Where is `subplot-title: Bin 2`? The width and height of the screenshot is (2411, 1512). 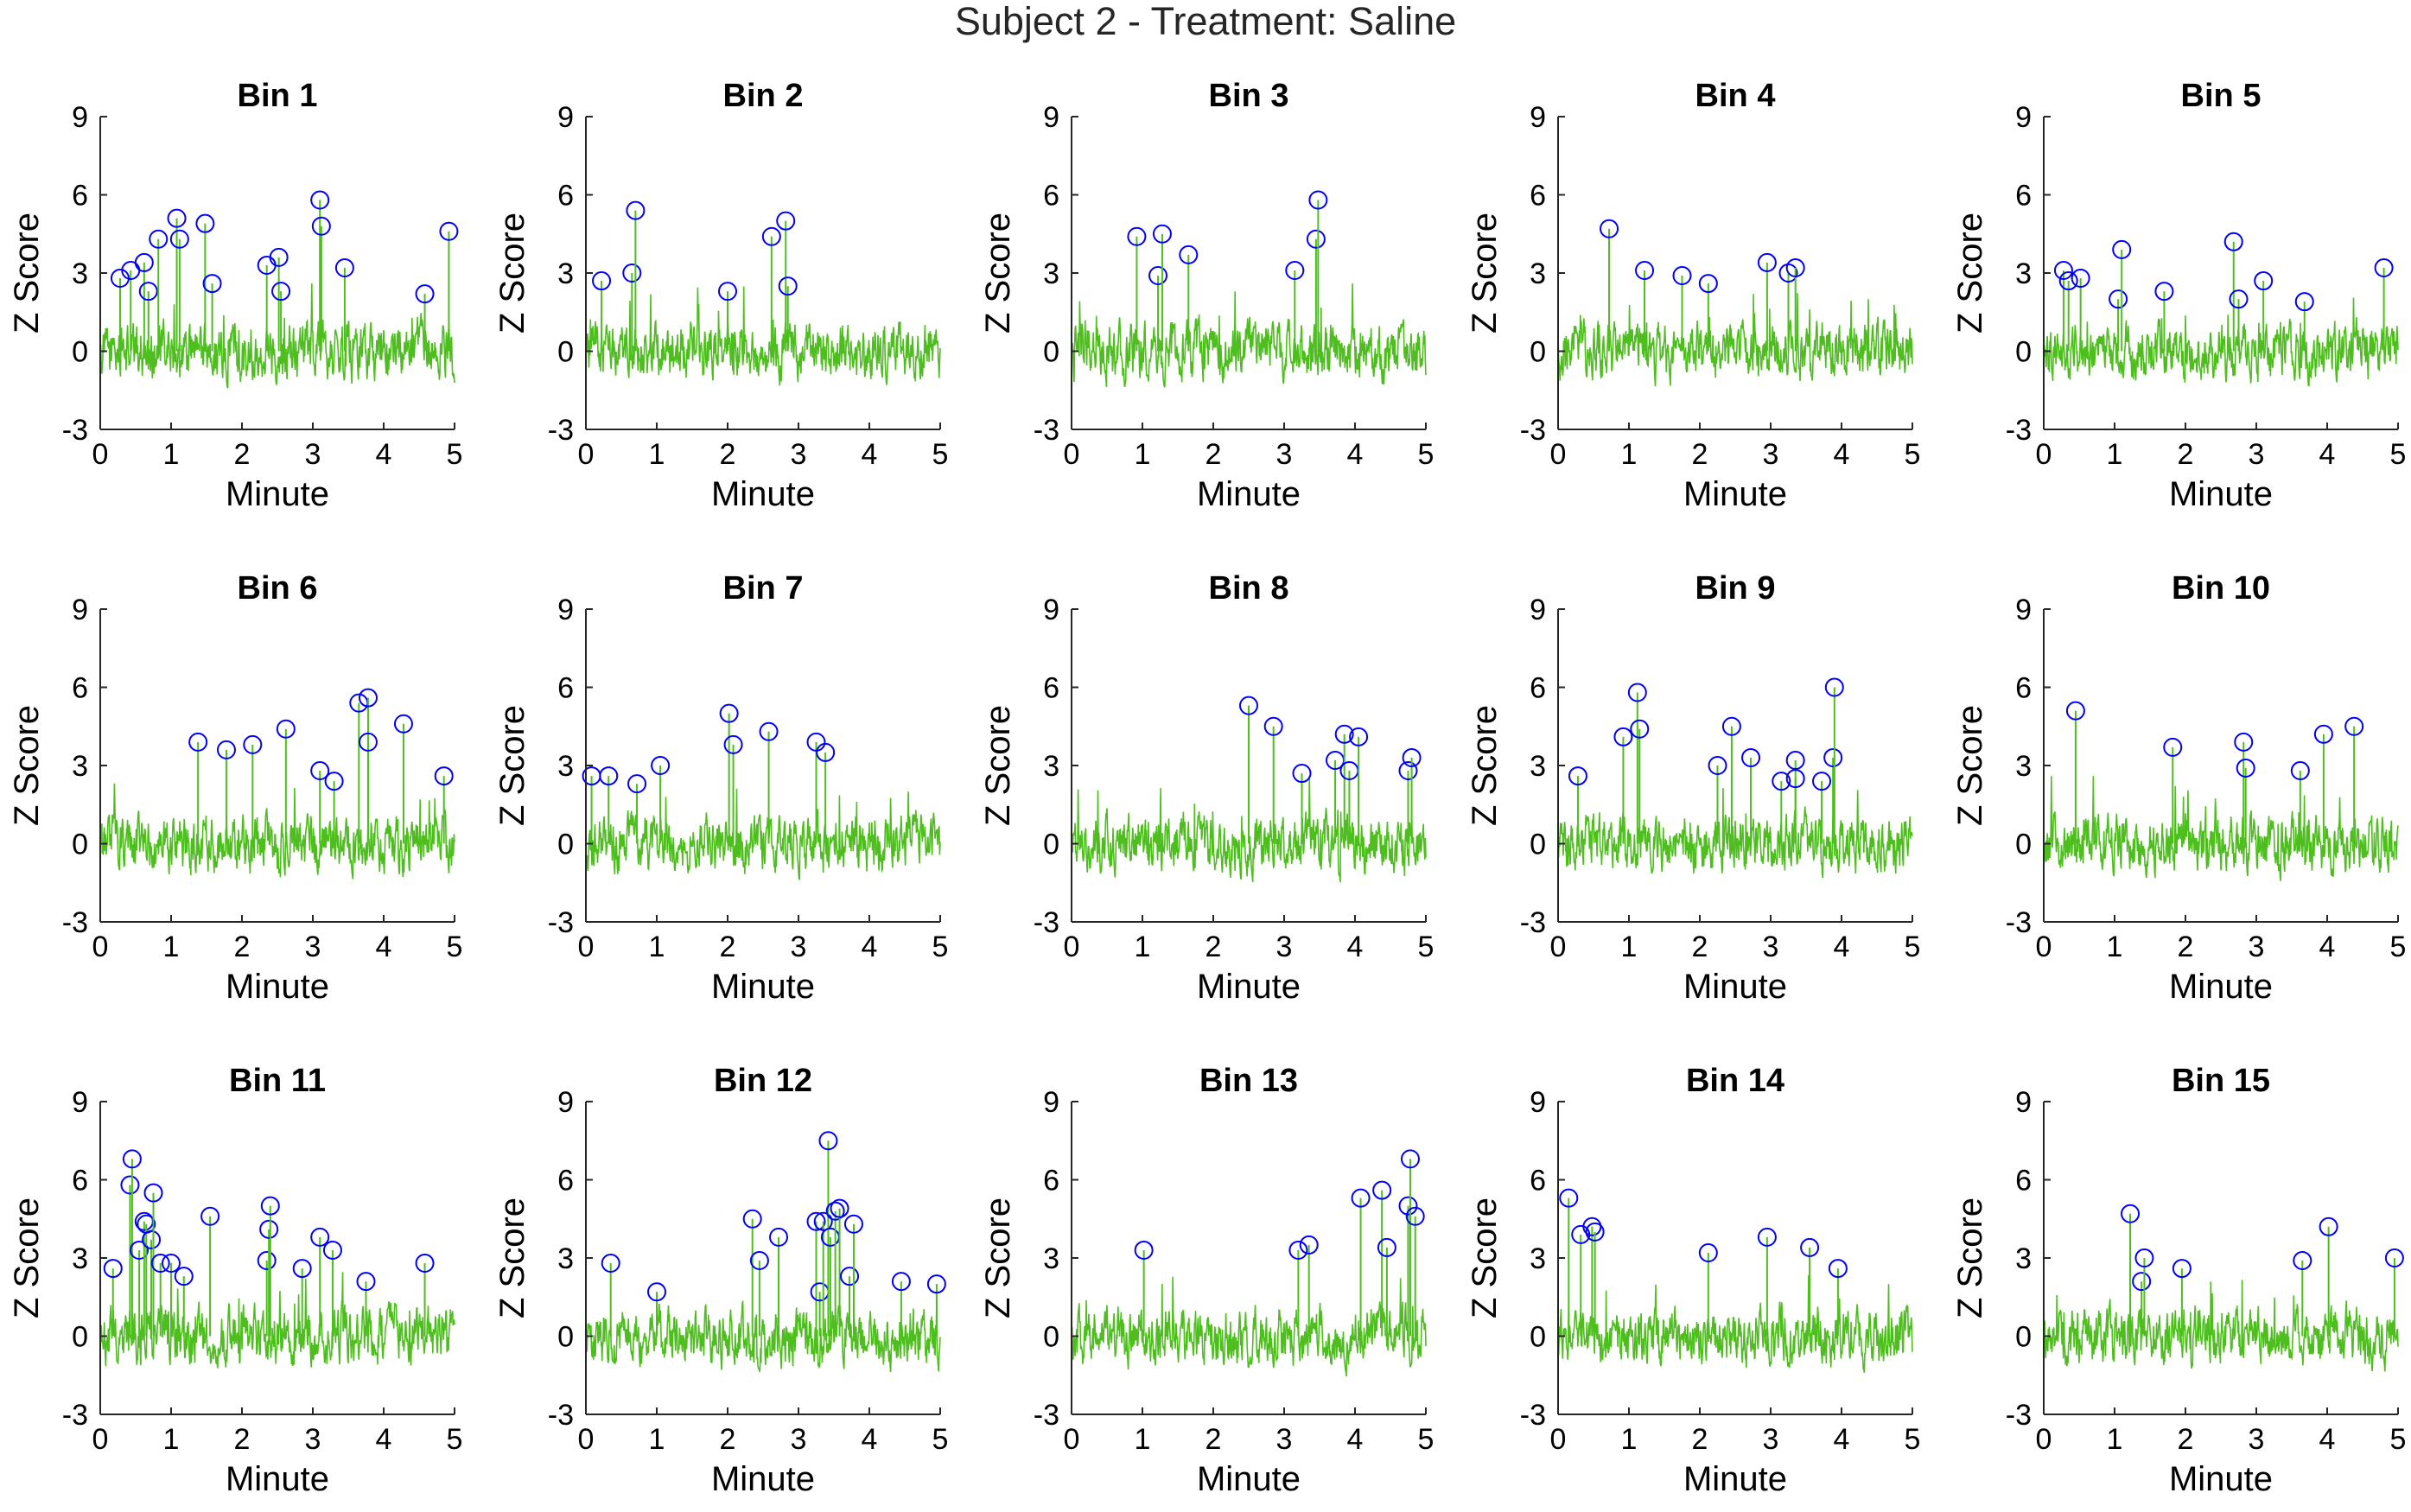
subplot-title: Bin 2 is located at coordinates (763, 96).